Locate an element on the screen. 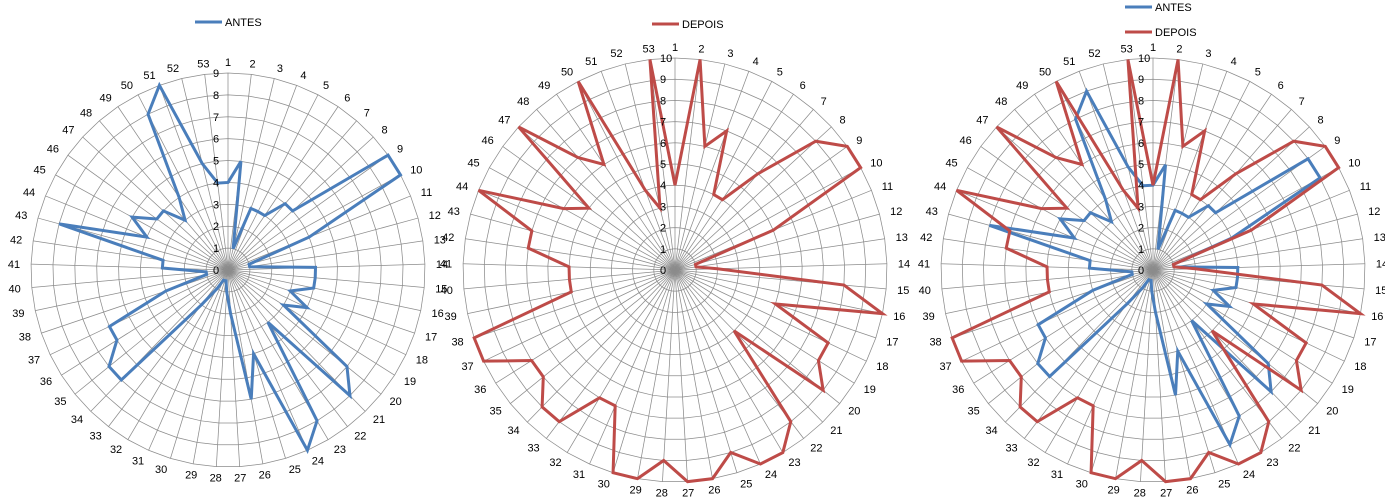 The height and width of the screenshot is (501, 1385). category-label: 33 is located at coordinates (533, 448).